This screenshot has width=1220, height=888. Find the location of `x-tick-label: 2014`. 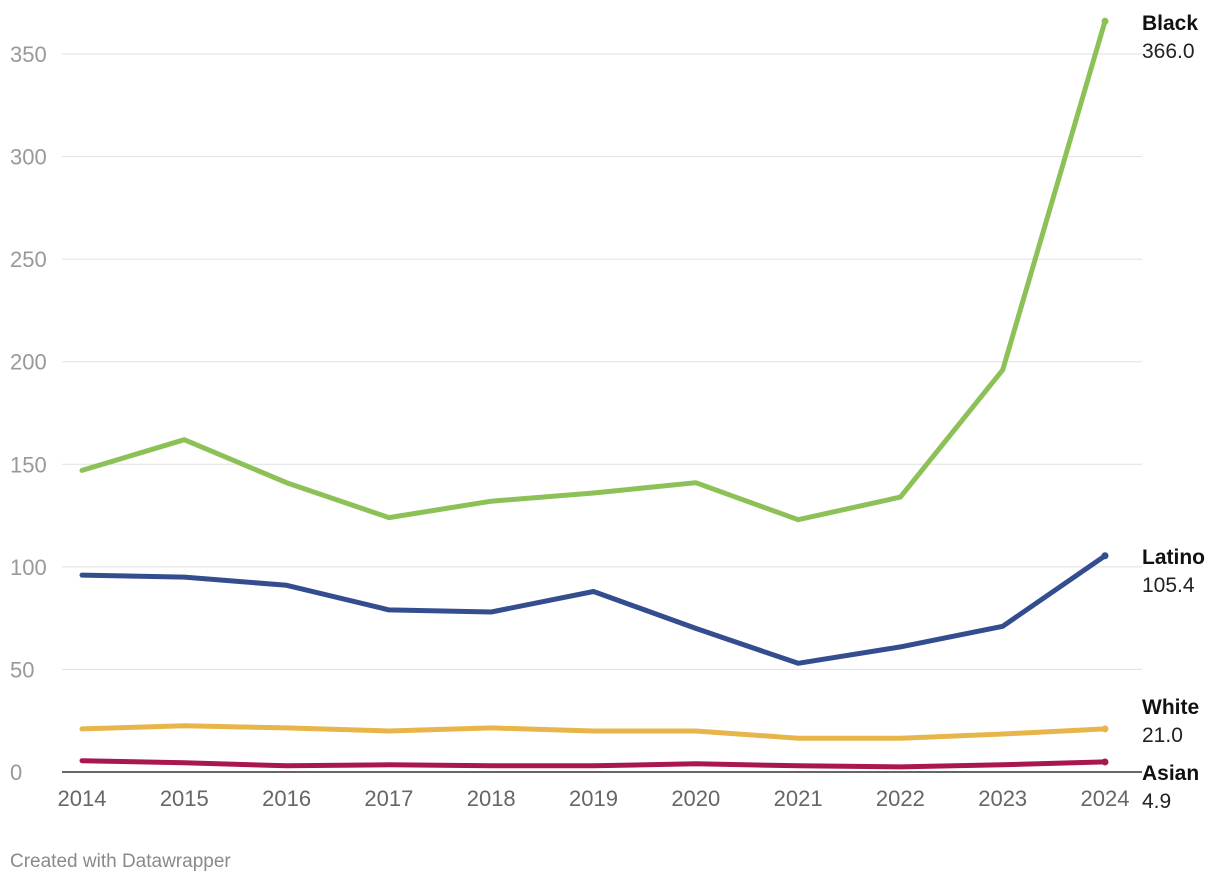

x-tick-label: 2014 is located at coordinates (82, 798).